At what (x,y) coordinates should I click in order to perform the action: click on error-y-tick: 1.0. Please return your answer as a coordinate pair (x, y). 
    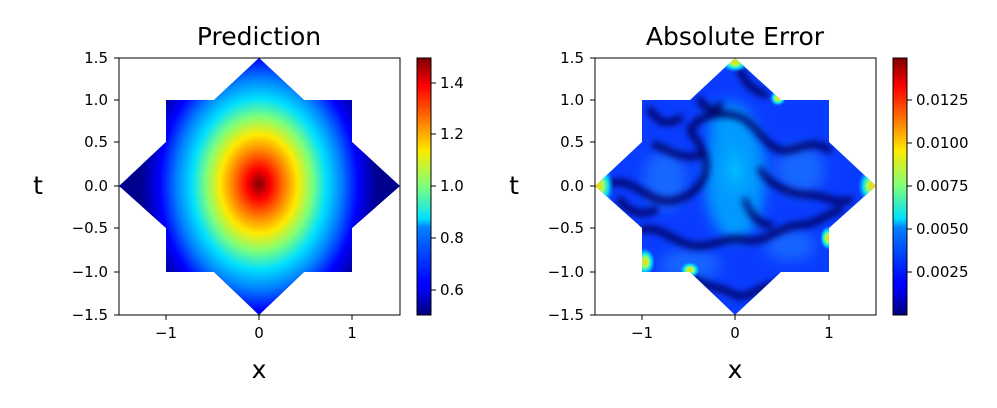
    Looking at the image, I should click on (572, 100).